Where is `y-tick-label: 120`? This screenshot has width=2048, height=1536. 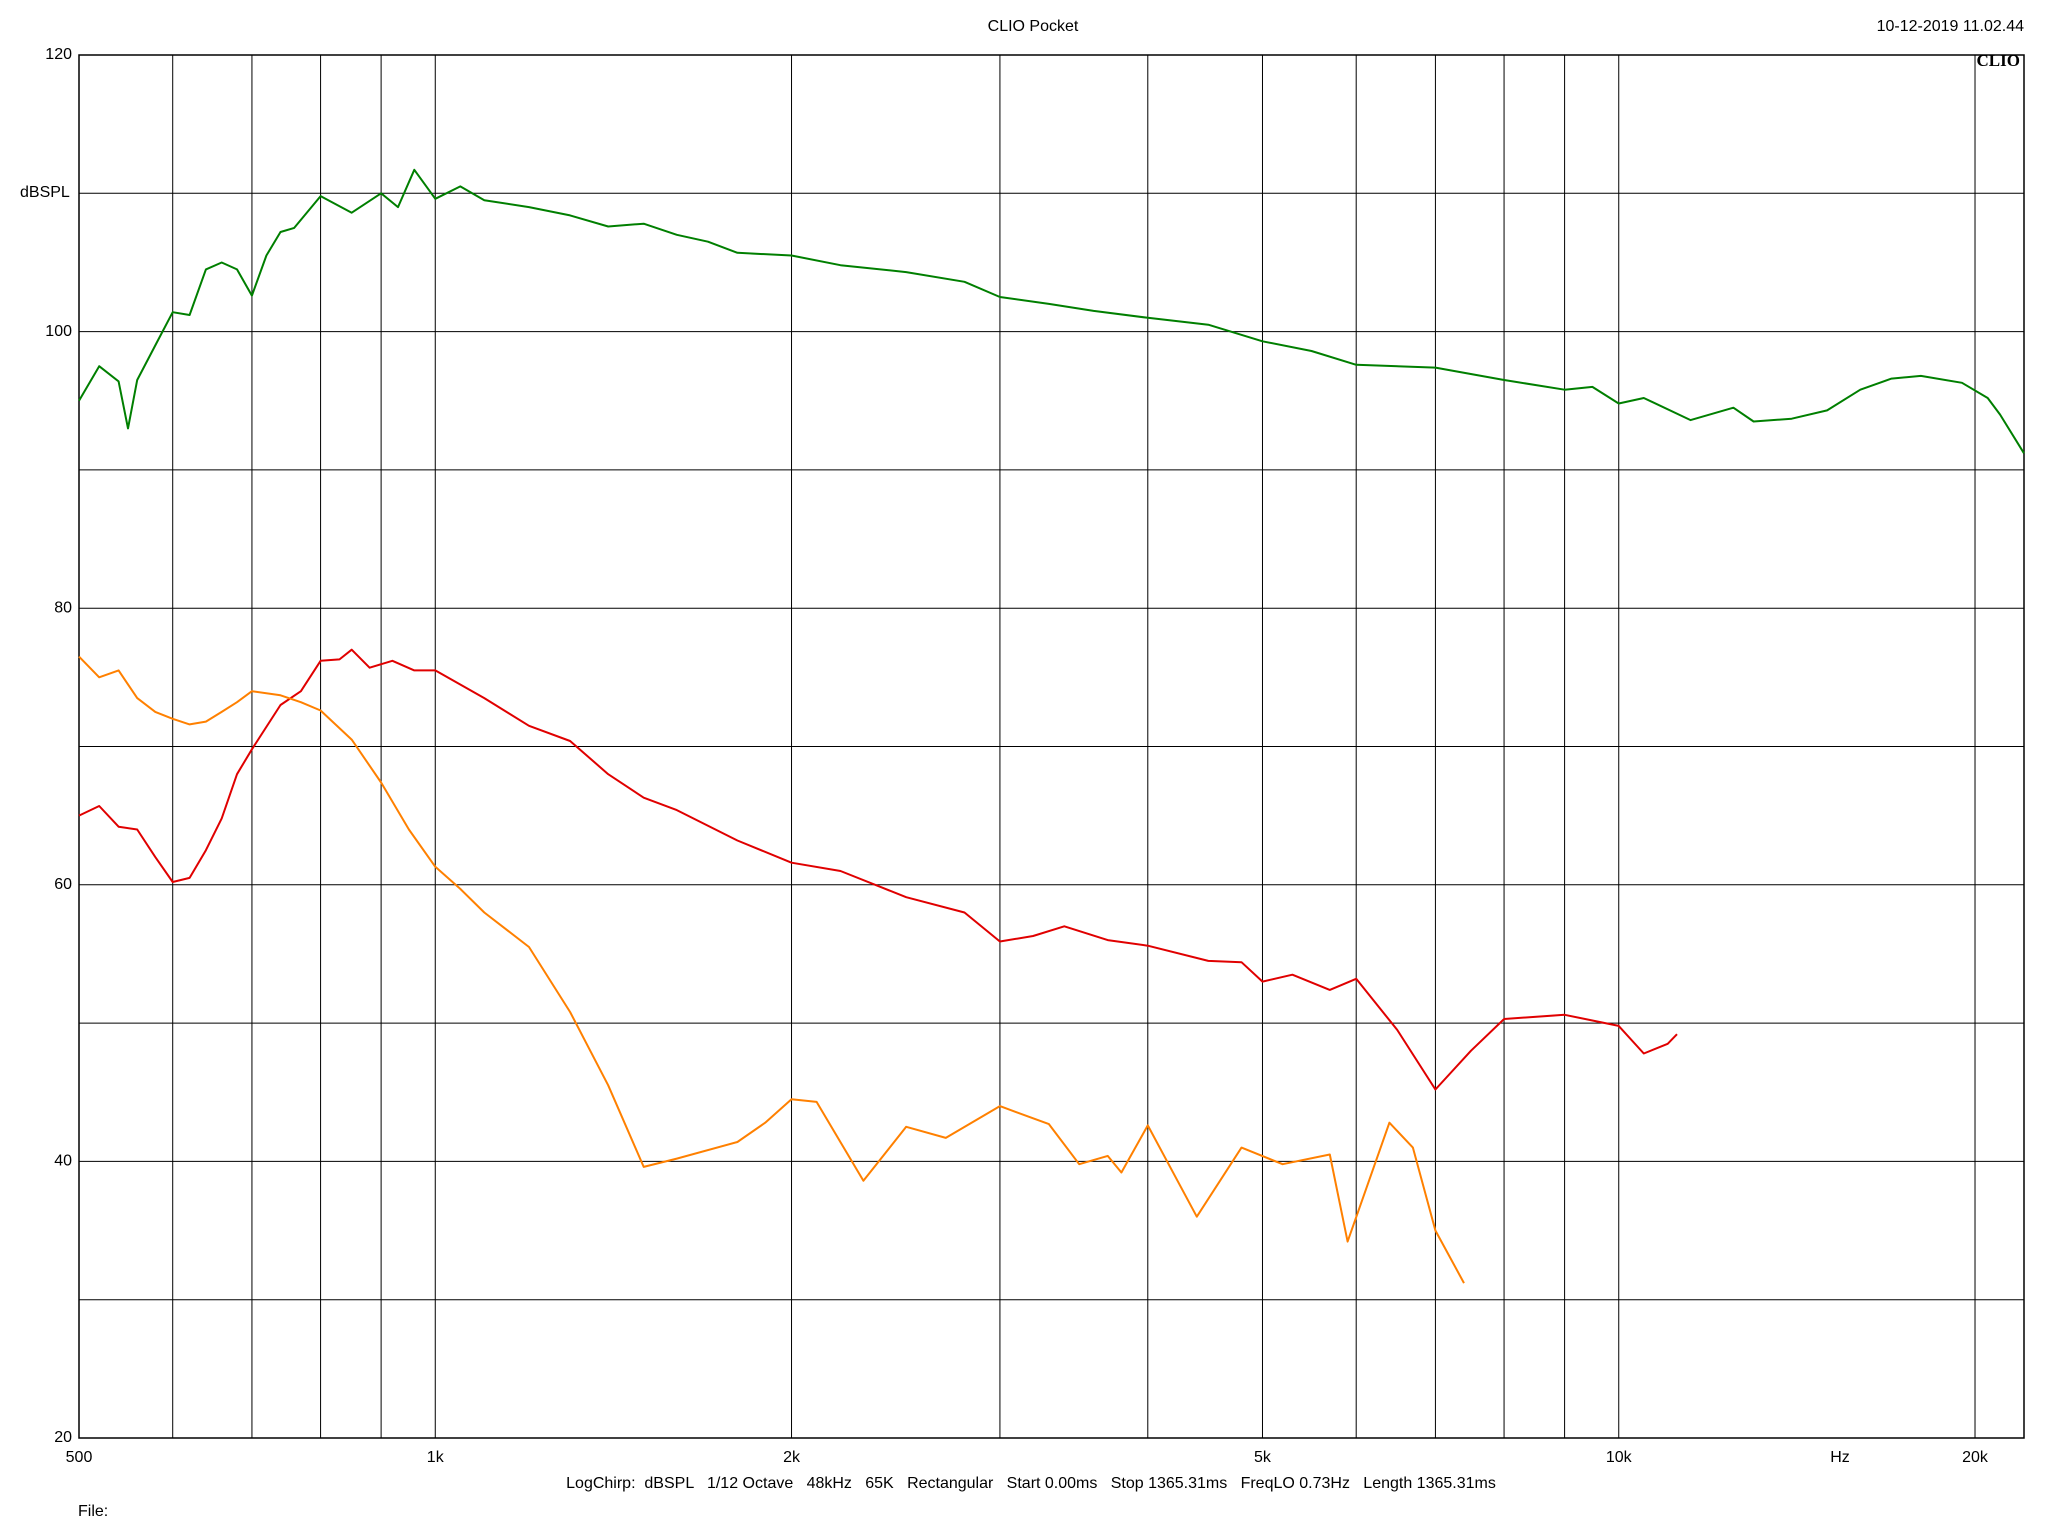
y-tick-label: 120 is located at coordinates (58, 54).